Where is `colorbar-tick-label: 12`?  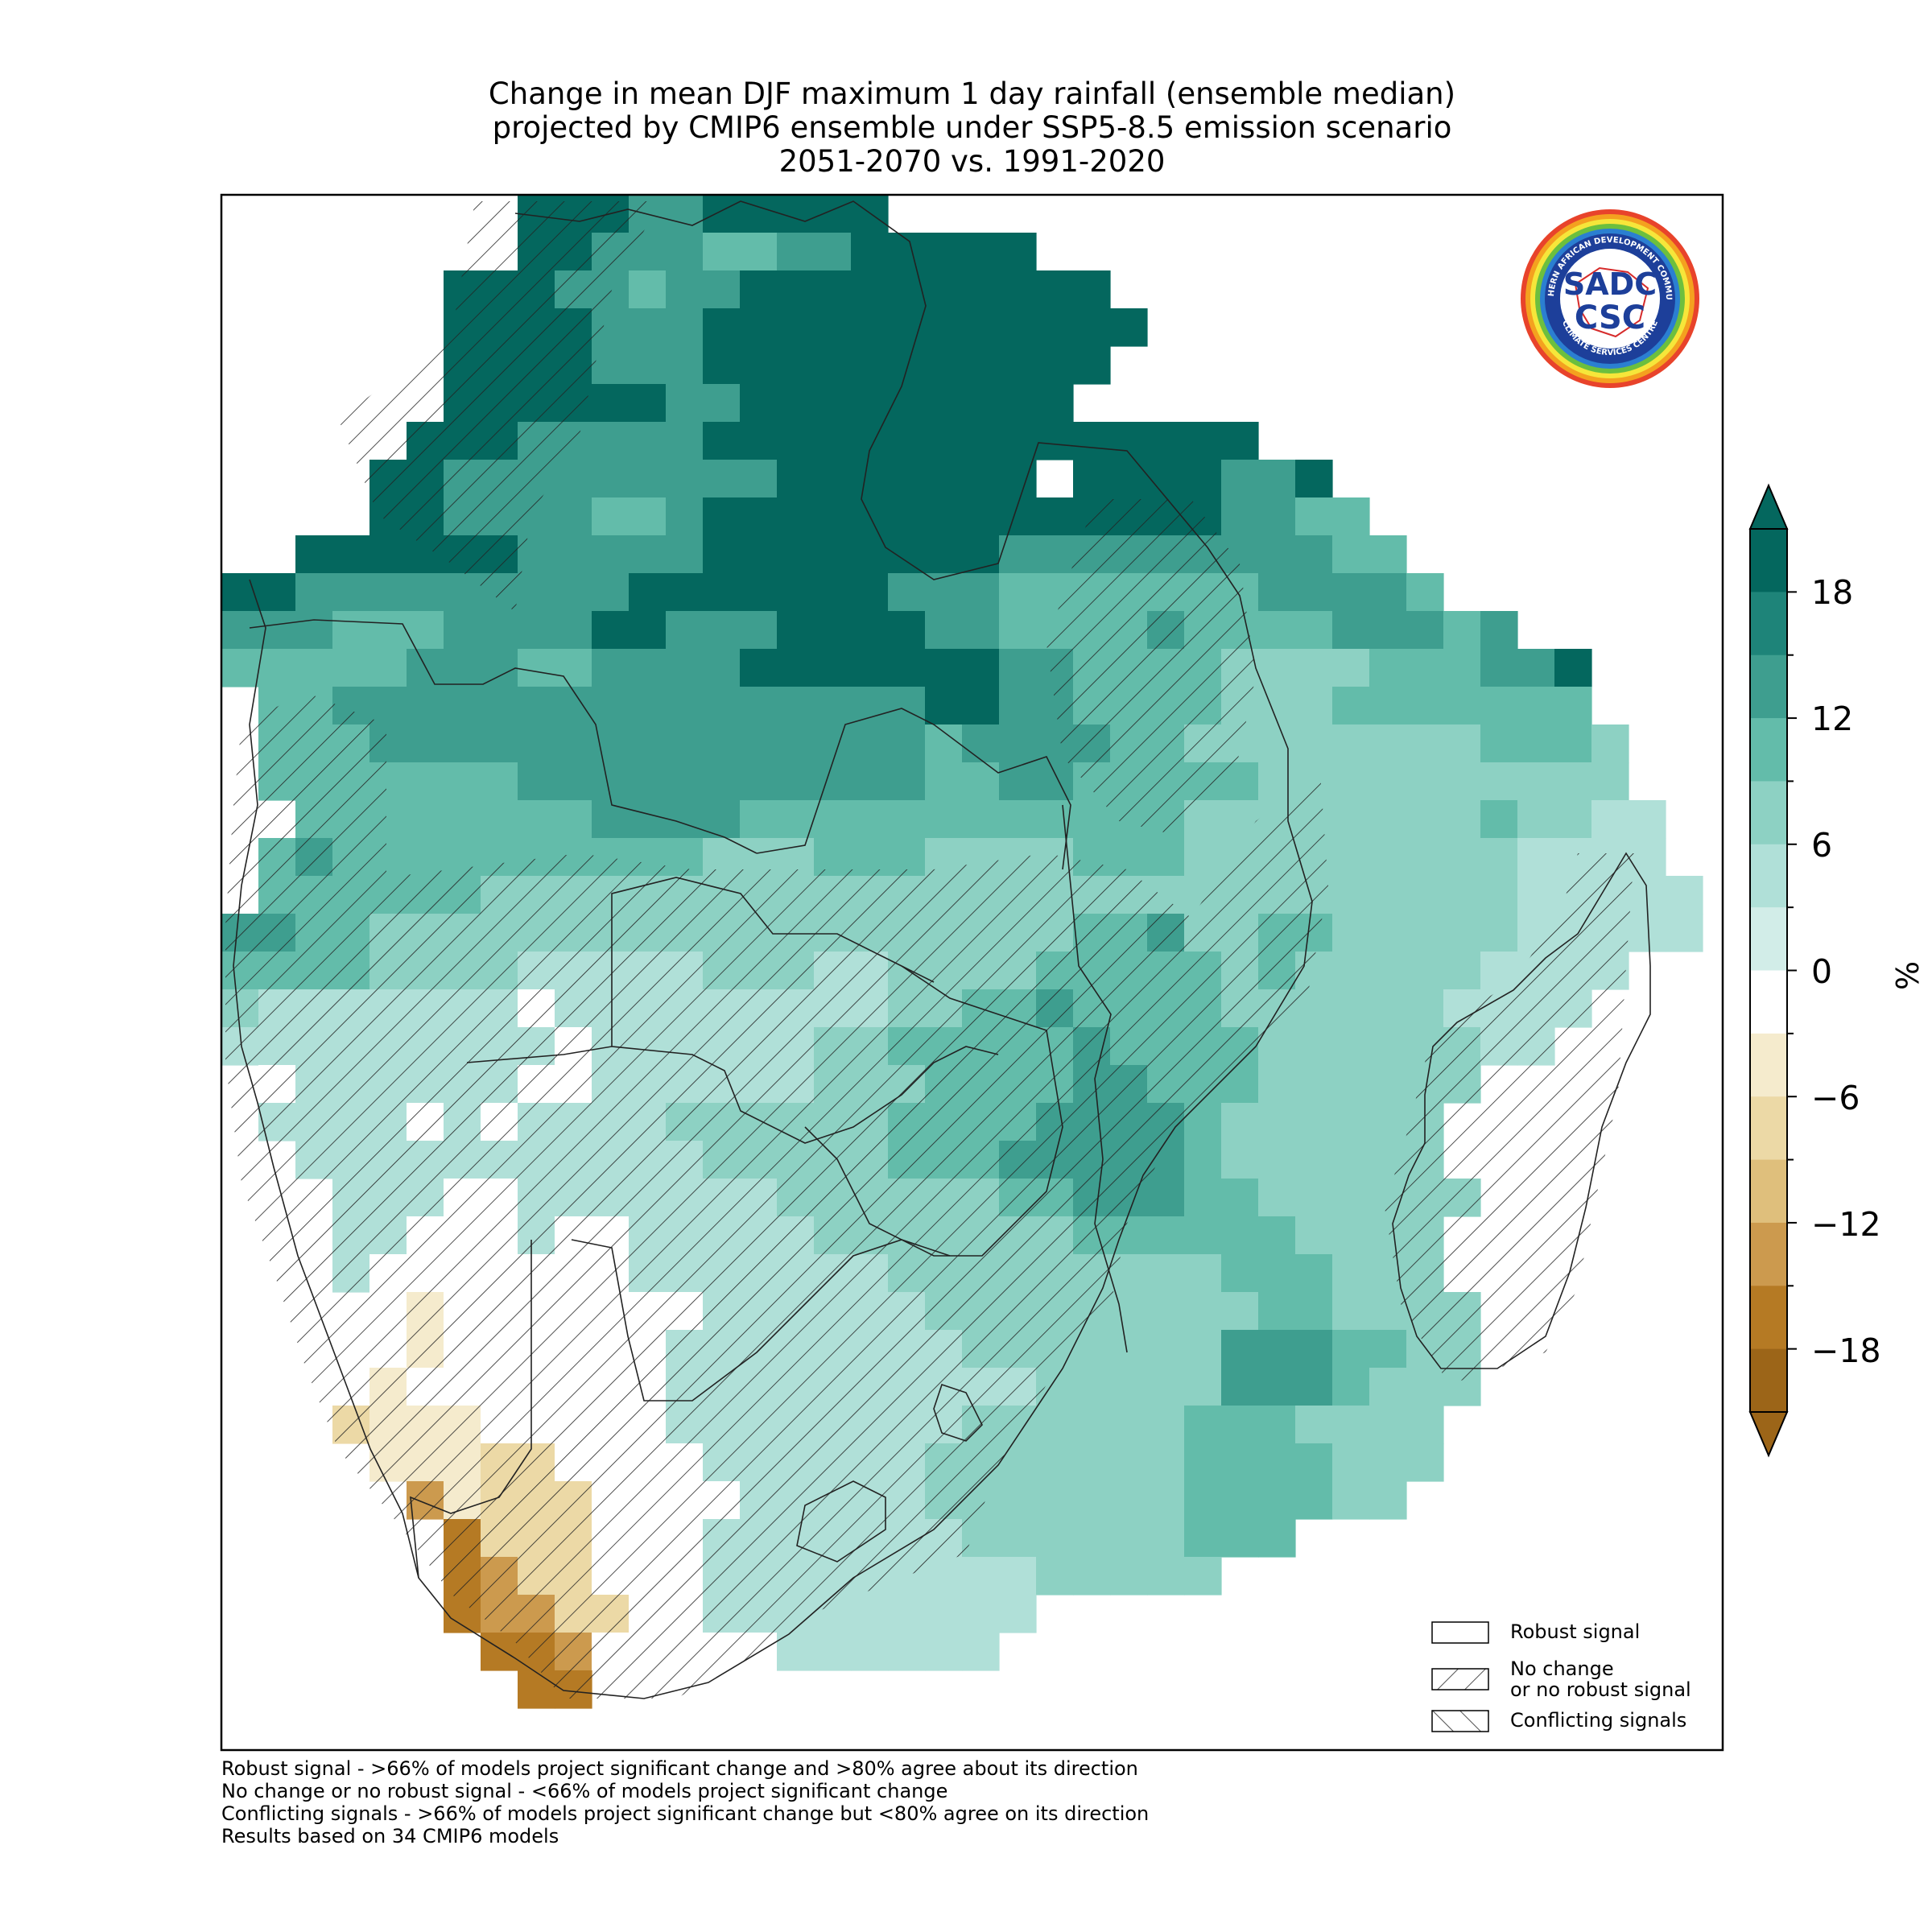
colorbar-tick-label: 12 is located at coordinates (1832, 719).